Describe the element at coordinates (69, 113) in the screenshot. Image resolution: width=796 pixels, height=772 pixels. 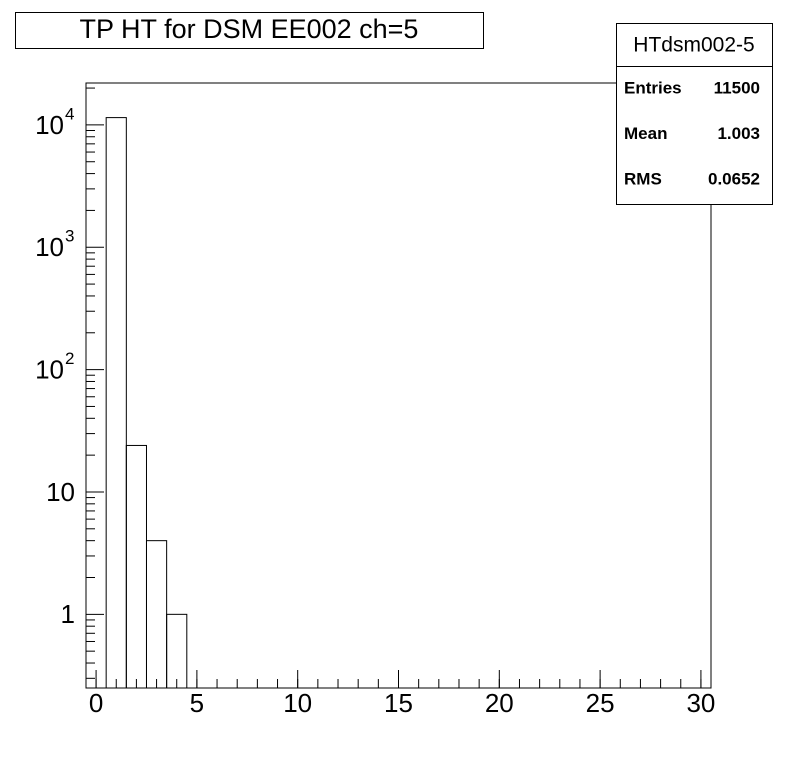
I see `y-tick-exponent: 4` at that location.